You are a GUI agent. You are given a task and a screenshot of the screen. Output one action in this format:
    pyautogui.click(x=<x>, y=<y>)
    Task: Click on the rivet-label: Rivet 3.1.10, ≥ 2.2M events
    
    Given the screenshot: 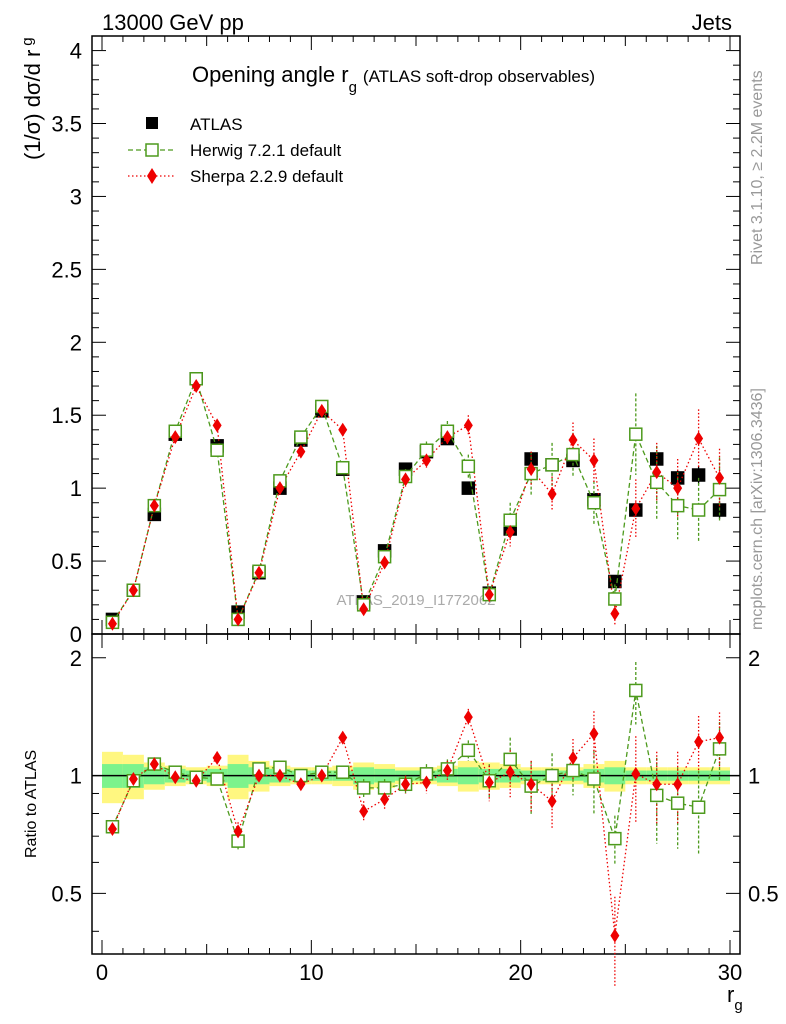 What is the action you would take?
    pyautogui.click(x=757, y=167)
    